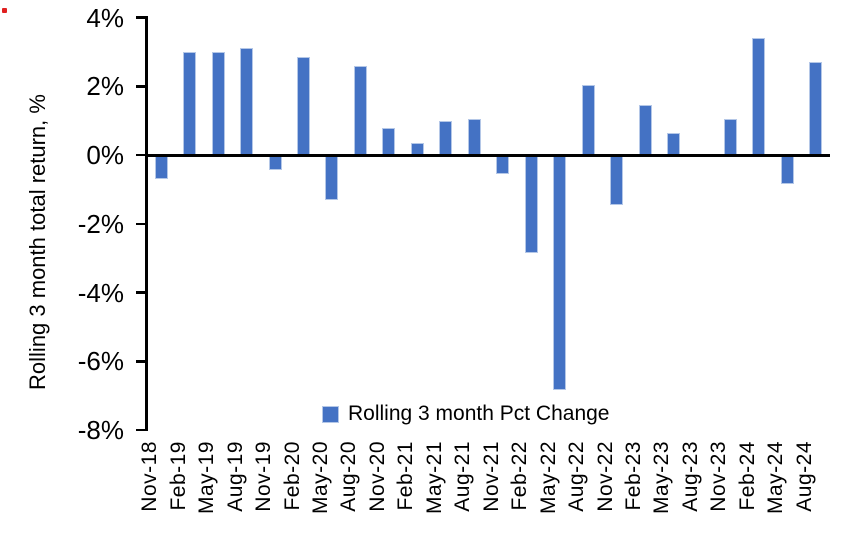 This screenshot has width=852, height=539. What do you see at coordinates (150, 476) in the screenshot?
I see `x-tick-label: Nov-18` at bounding box center [150, 476].